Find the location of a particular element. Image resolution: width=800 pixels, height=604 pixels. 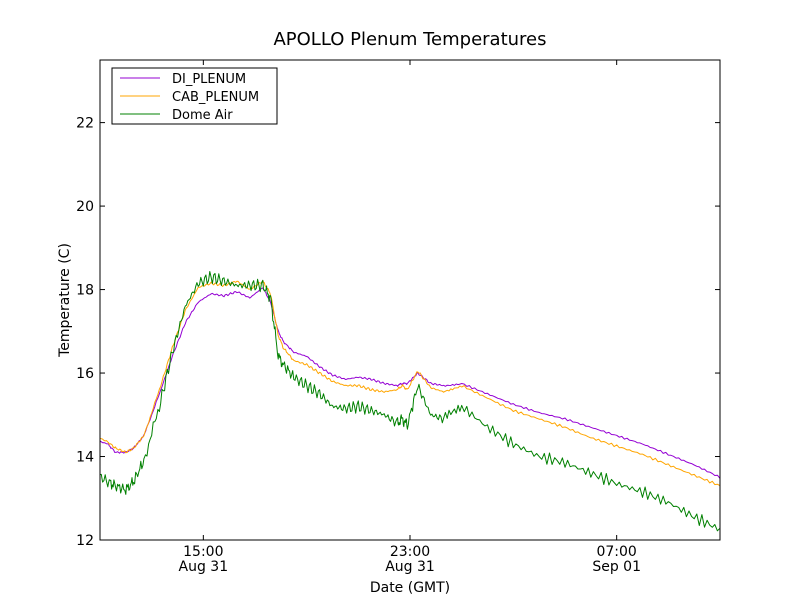

x-tick-label-date: Sep 01 is located at coordinates (616, 567).